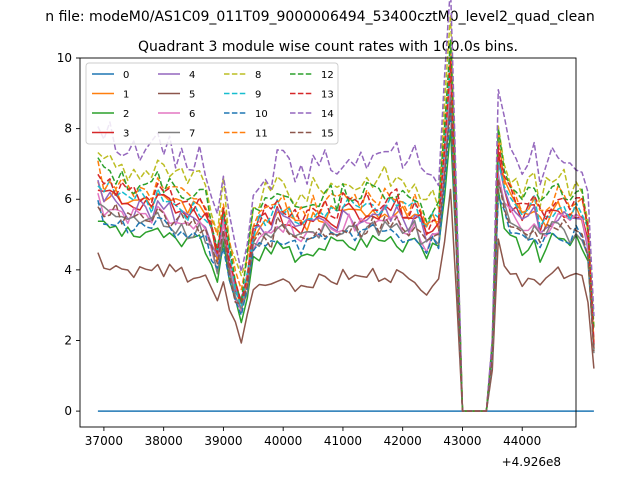  What do you see at coordinates (327, 114) in the screenshot?
I see `legend-label-14: 14` at bounding box center [327, 114].